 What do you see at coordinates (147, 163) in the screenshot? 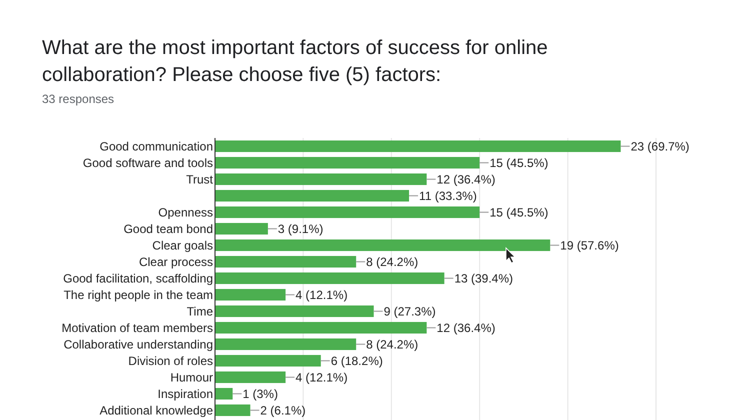
I see `y-tick-label: Good software and tools` at bounding box center [147, 163].